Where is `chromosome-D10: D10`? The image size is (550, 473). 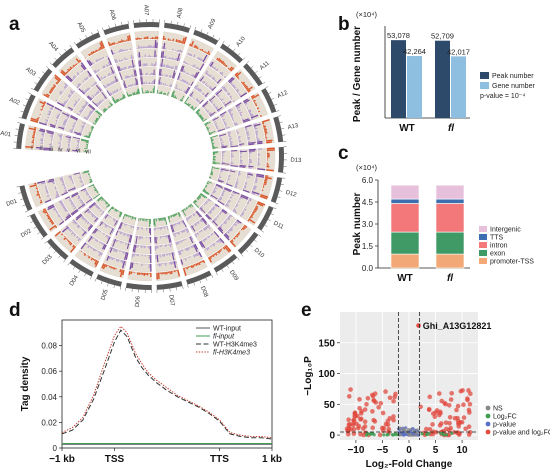
chromosome-D10: D10 is located at coordinates (228, 226).